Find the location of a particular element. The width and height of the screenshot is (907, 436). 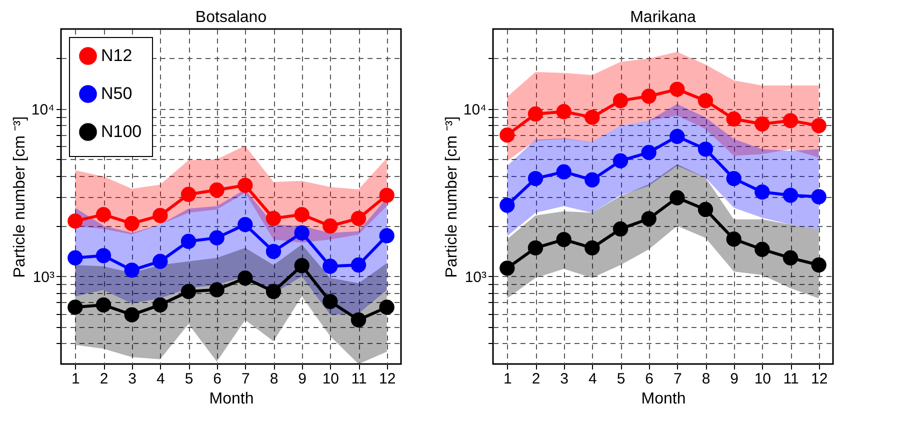

legend-label: N100 is located at coordinates (121, 131).